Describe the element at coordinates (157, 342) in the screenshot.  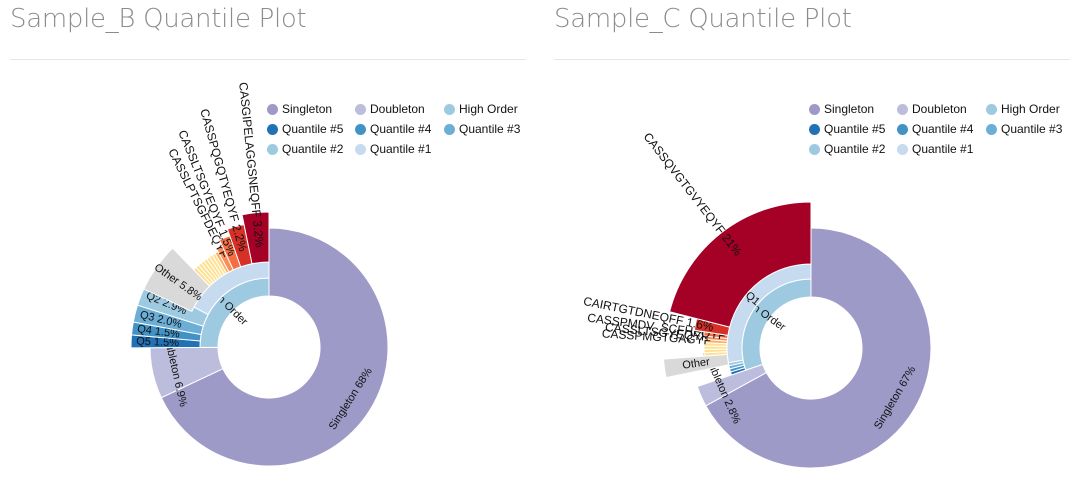
I see `label-quantile-5: Q5 1.5%` at that location.